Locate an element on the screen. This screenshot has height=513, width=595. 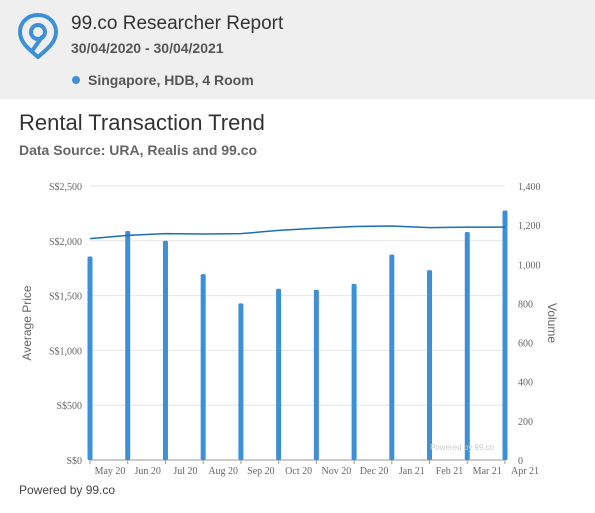
line-layer is located at coordinates (297, 232).